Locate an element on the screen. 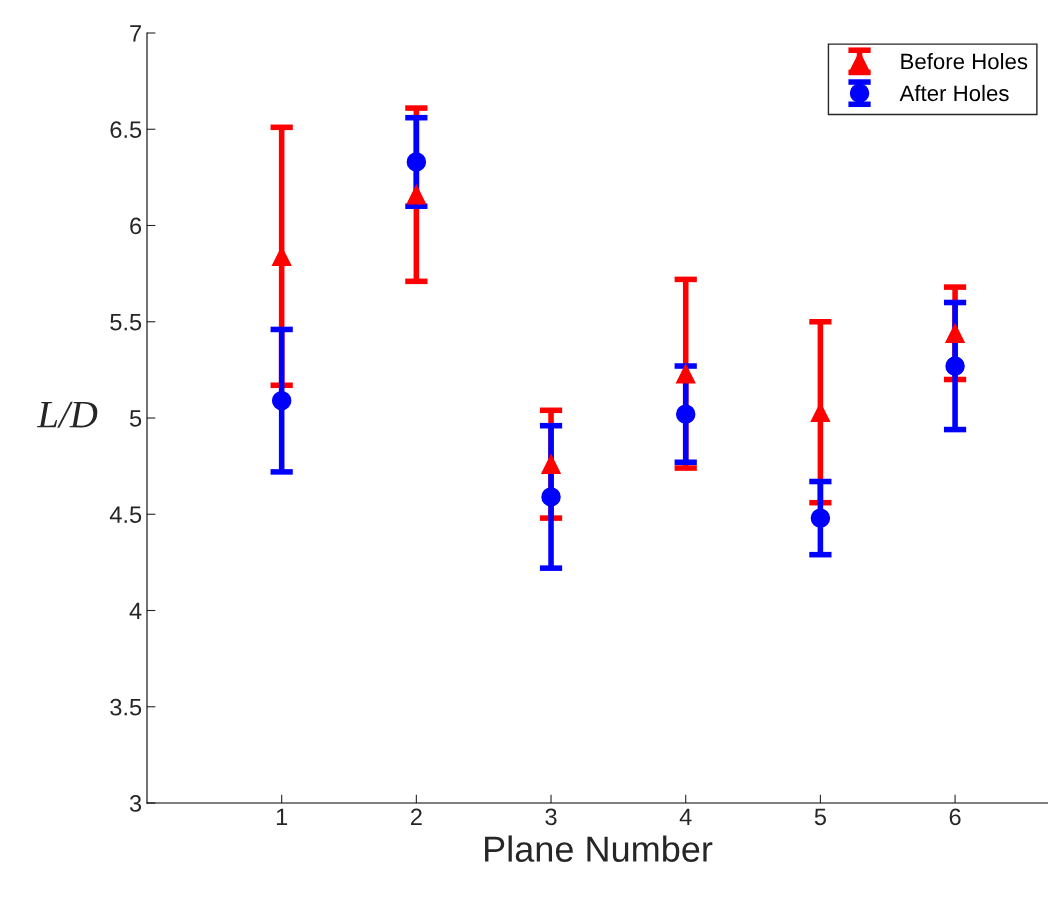 This screenshot has width=1048, height=907. legend-label: After Holes is located at coordinates (954, 93).